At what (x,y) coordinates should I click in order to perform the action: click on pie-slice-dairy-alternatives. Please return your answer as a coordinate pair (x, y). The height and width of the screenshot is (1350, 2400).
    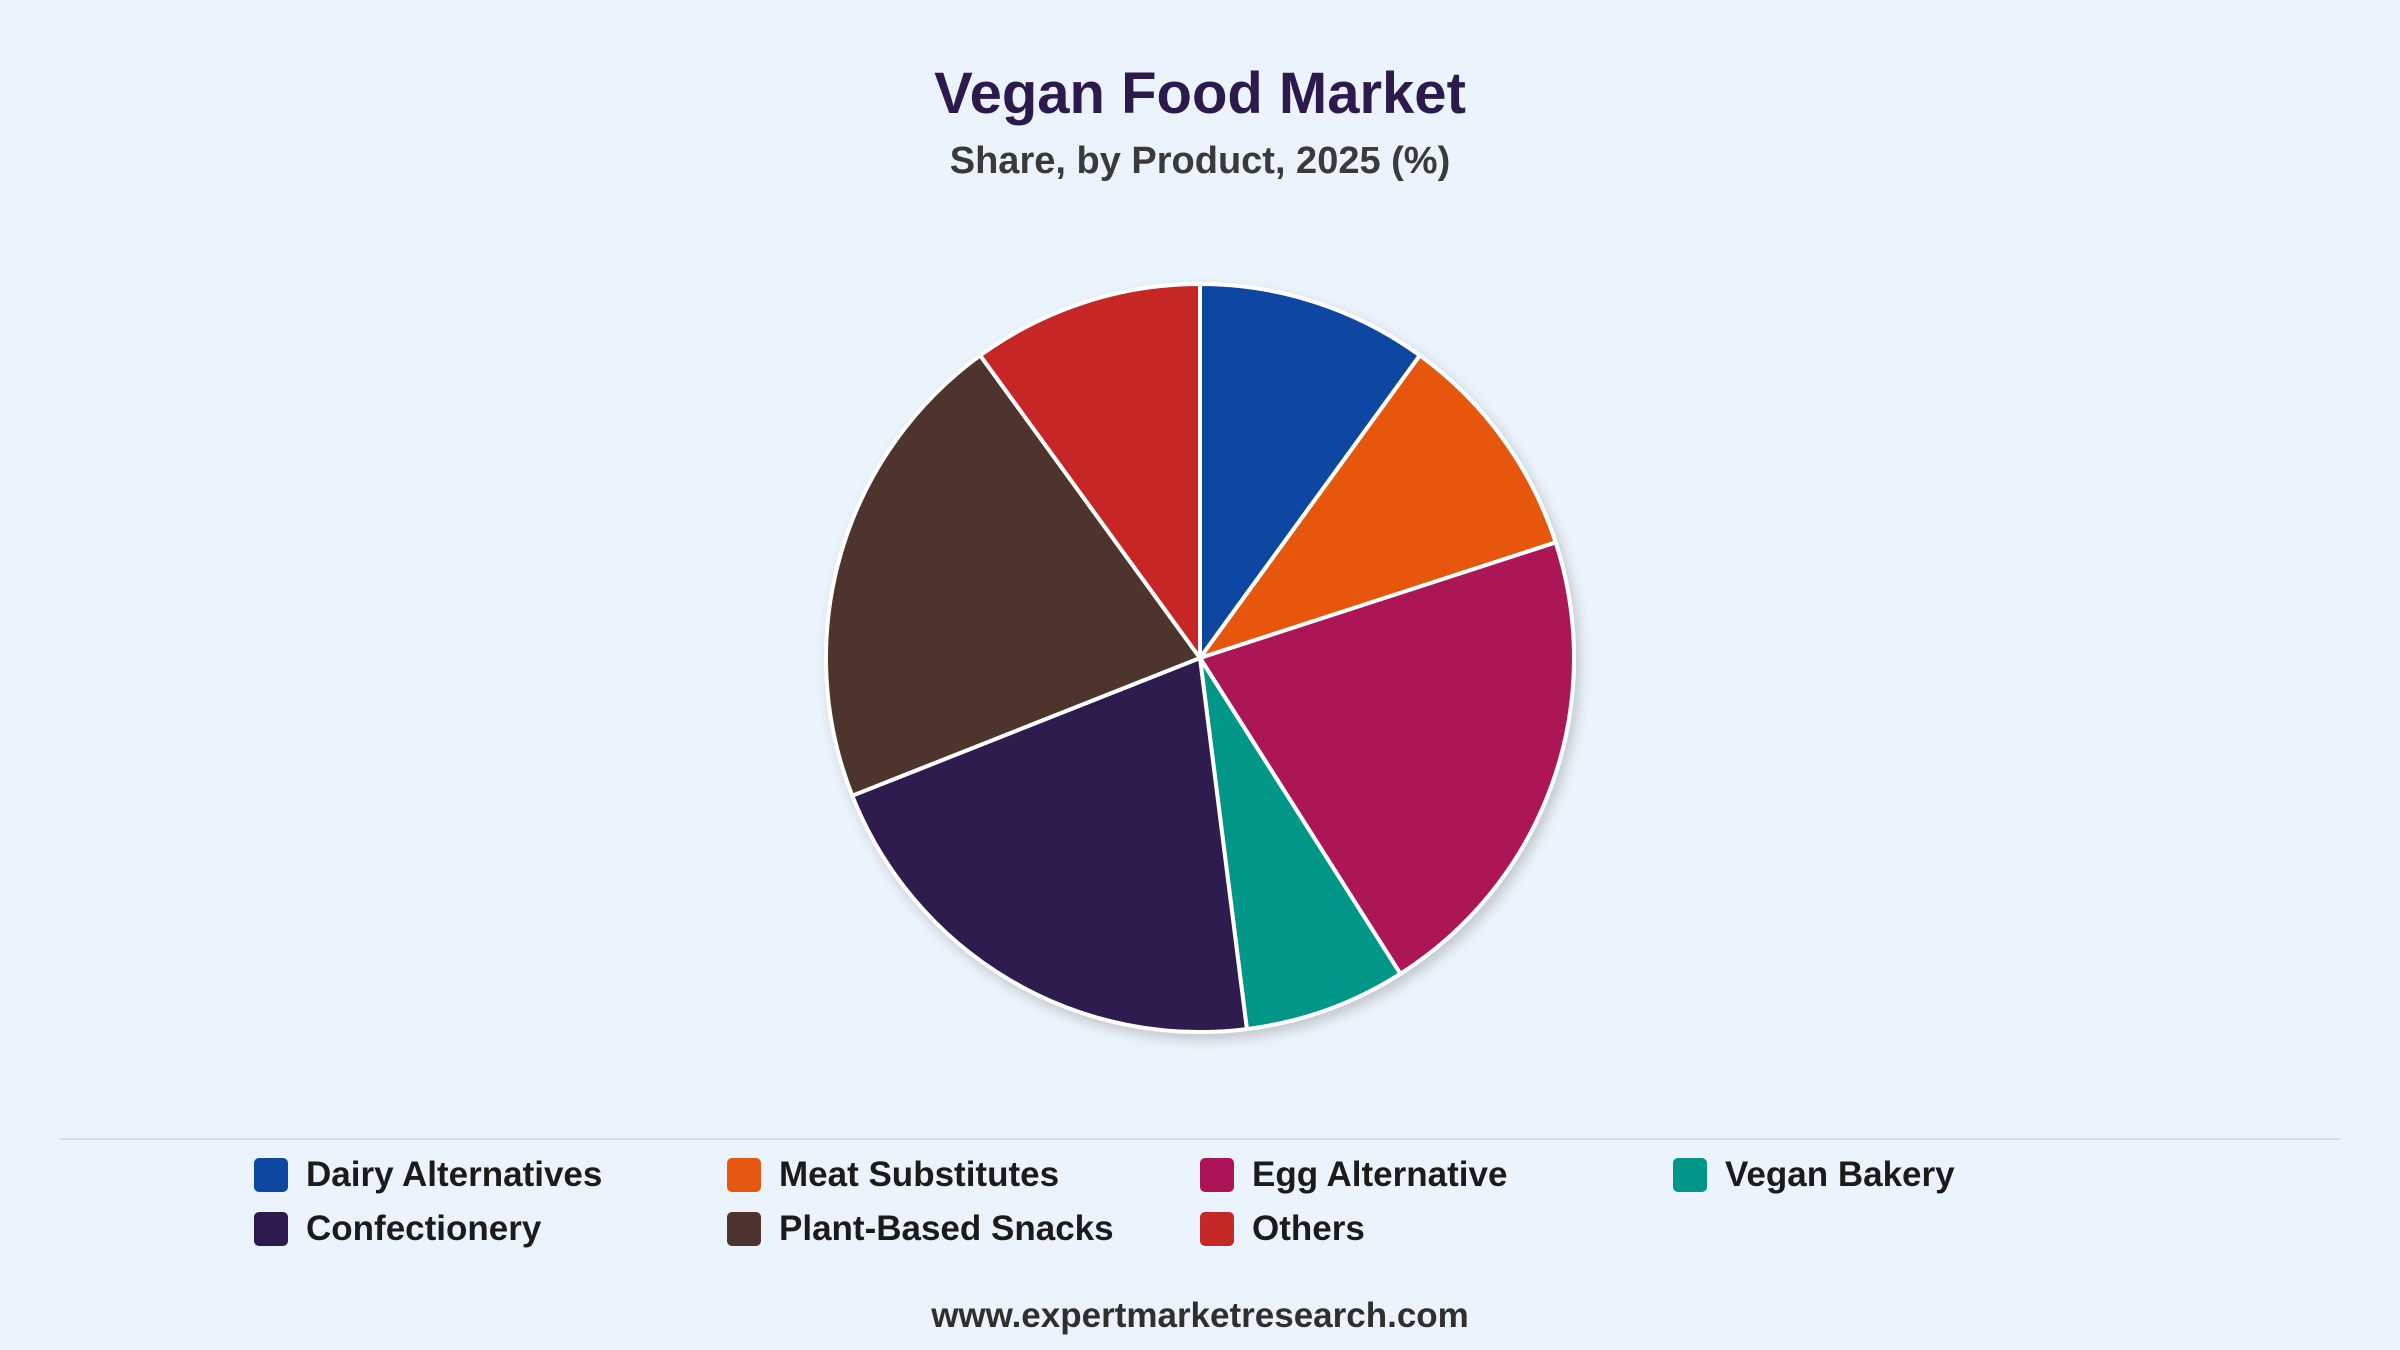
    Looking at the image, I should click on (1310, 471).